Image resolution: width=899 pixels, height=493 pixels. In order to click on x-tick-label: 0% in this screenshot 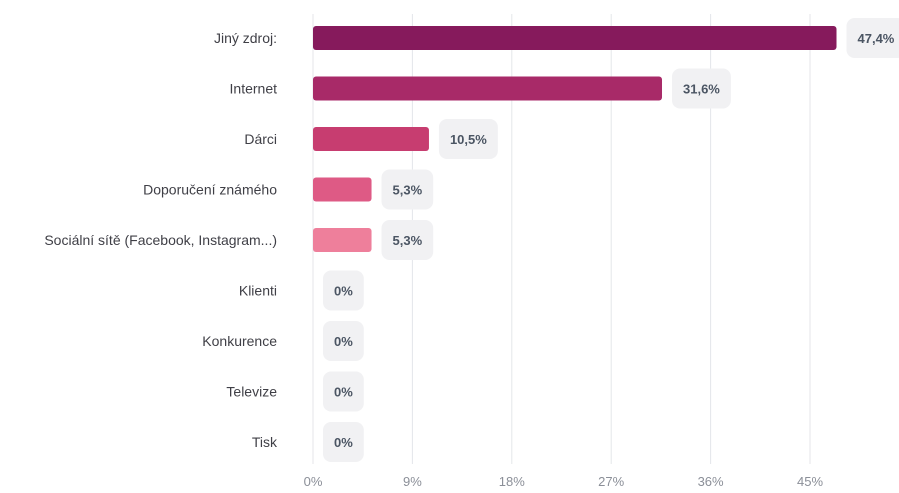, I will do `click(313, 481)`.